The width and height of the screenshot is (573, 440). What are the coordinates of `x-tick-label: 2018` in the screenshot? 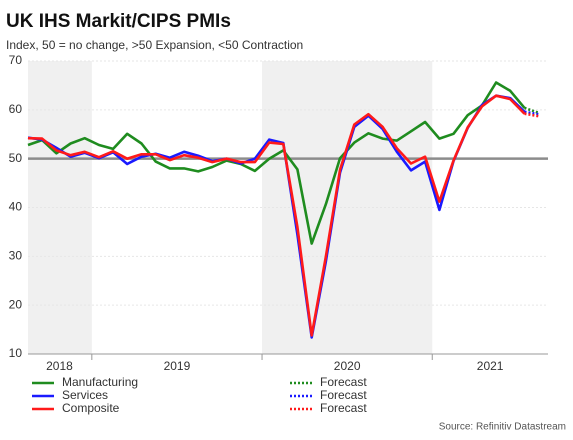 It's located at (59, 366).